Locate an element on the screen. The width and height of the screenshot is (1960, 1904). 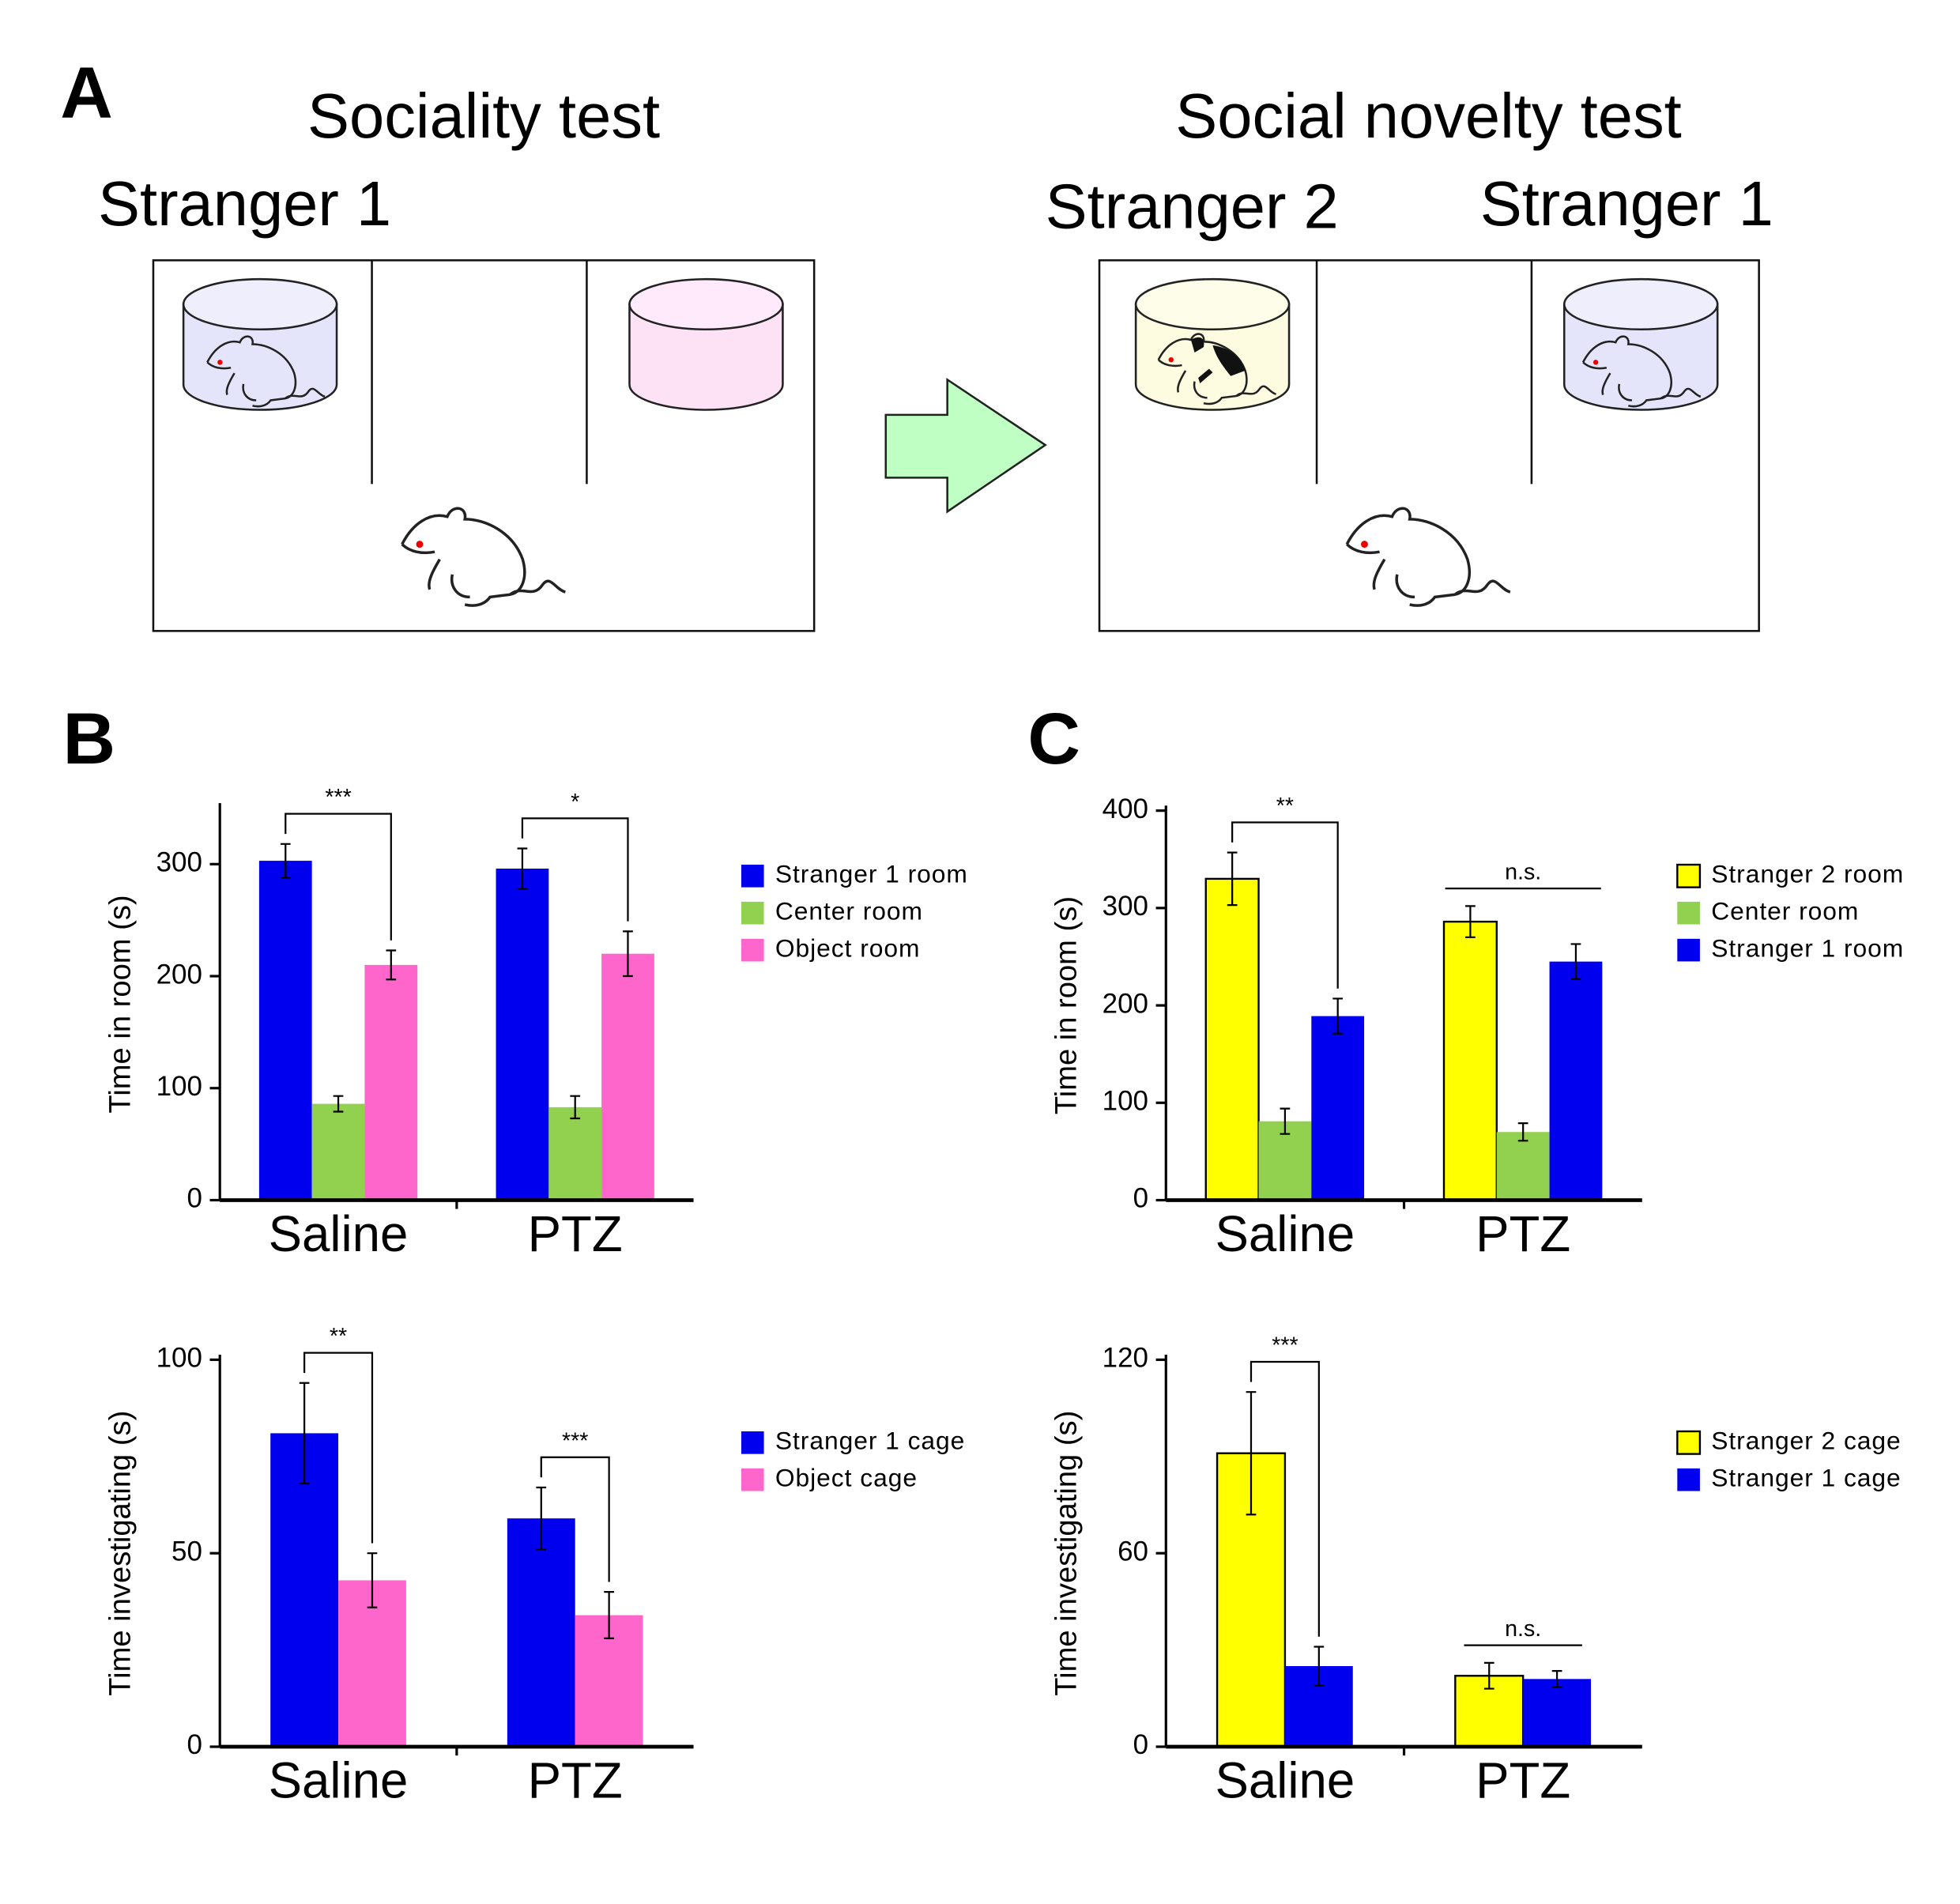
arrow is located at coordinates (965, 445).